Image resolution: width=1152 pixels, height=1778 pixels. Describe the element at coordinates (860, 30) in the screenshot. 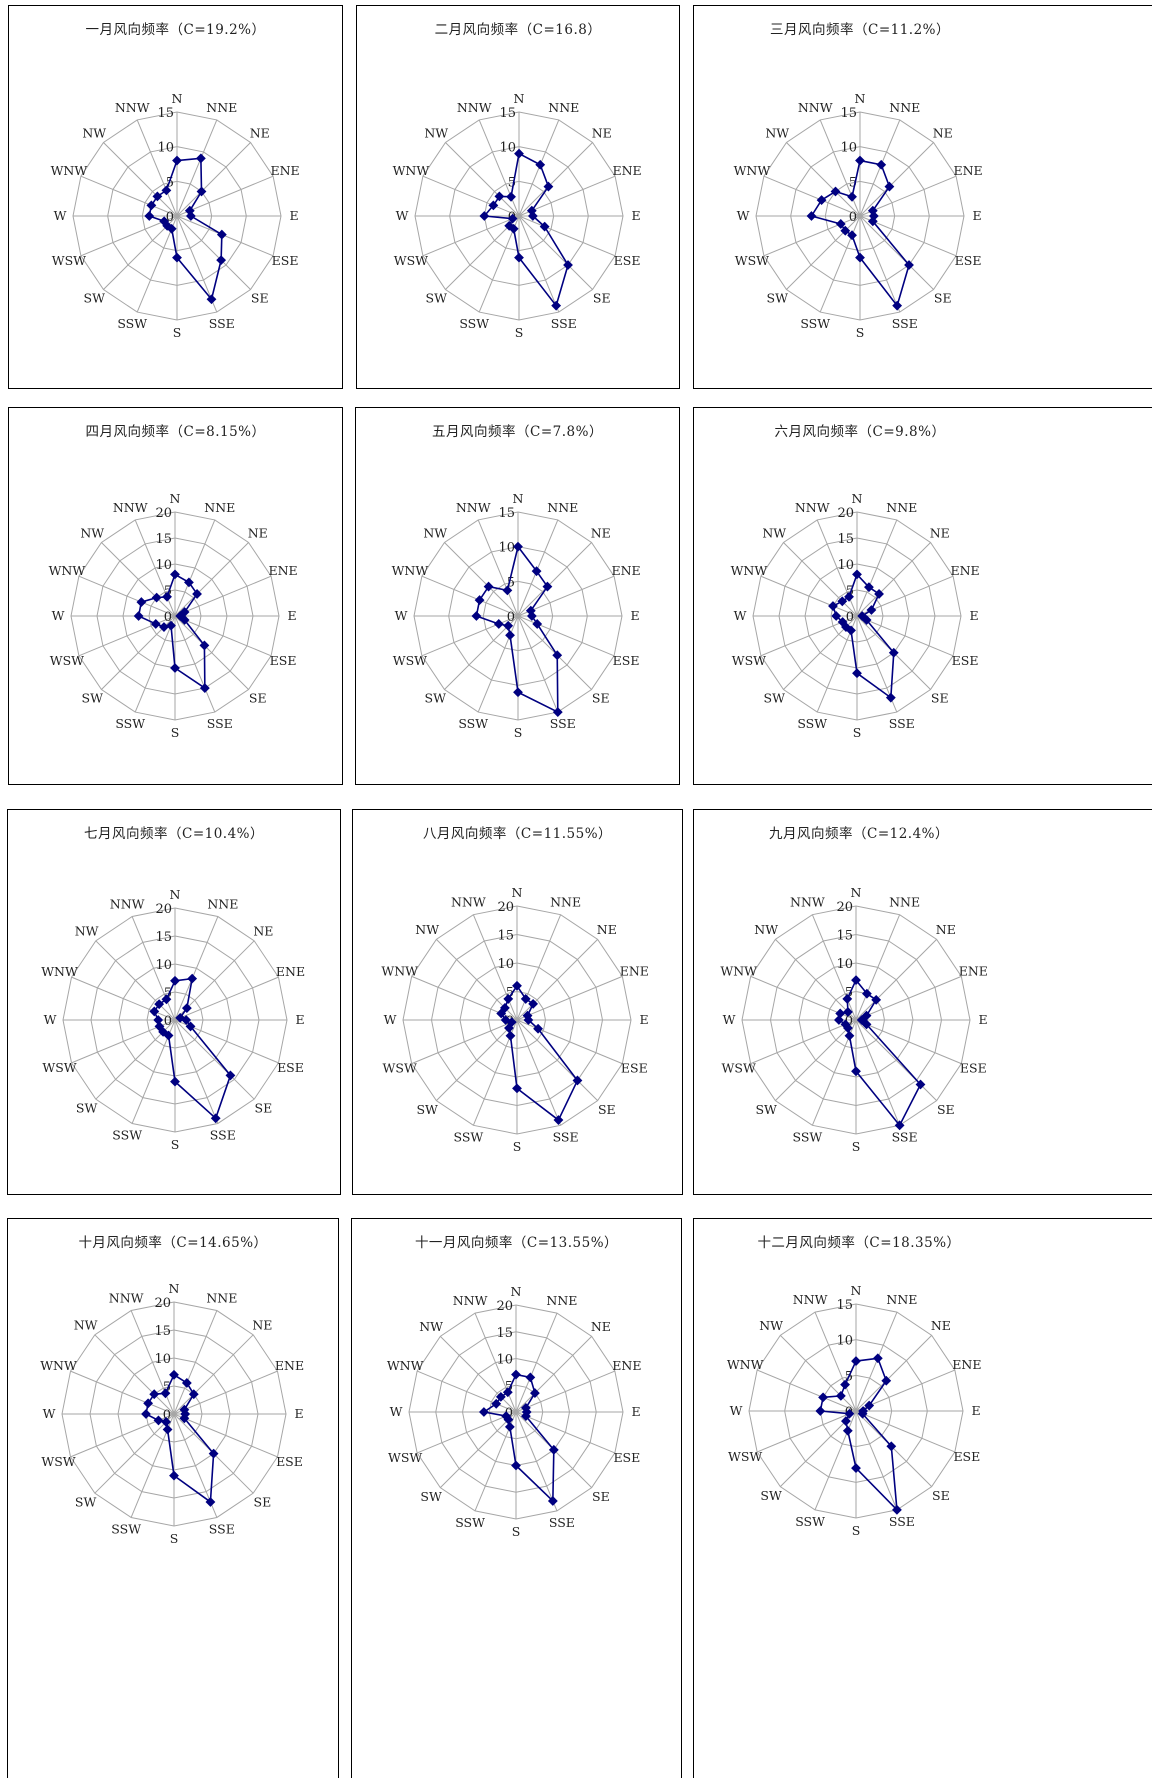

I see `chart-title: 三月风向频率（C=11.2%）` at that location.